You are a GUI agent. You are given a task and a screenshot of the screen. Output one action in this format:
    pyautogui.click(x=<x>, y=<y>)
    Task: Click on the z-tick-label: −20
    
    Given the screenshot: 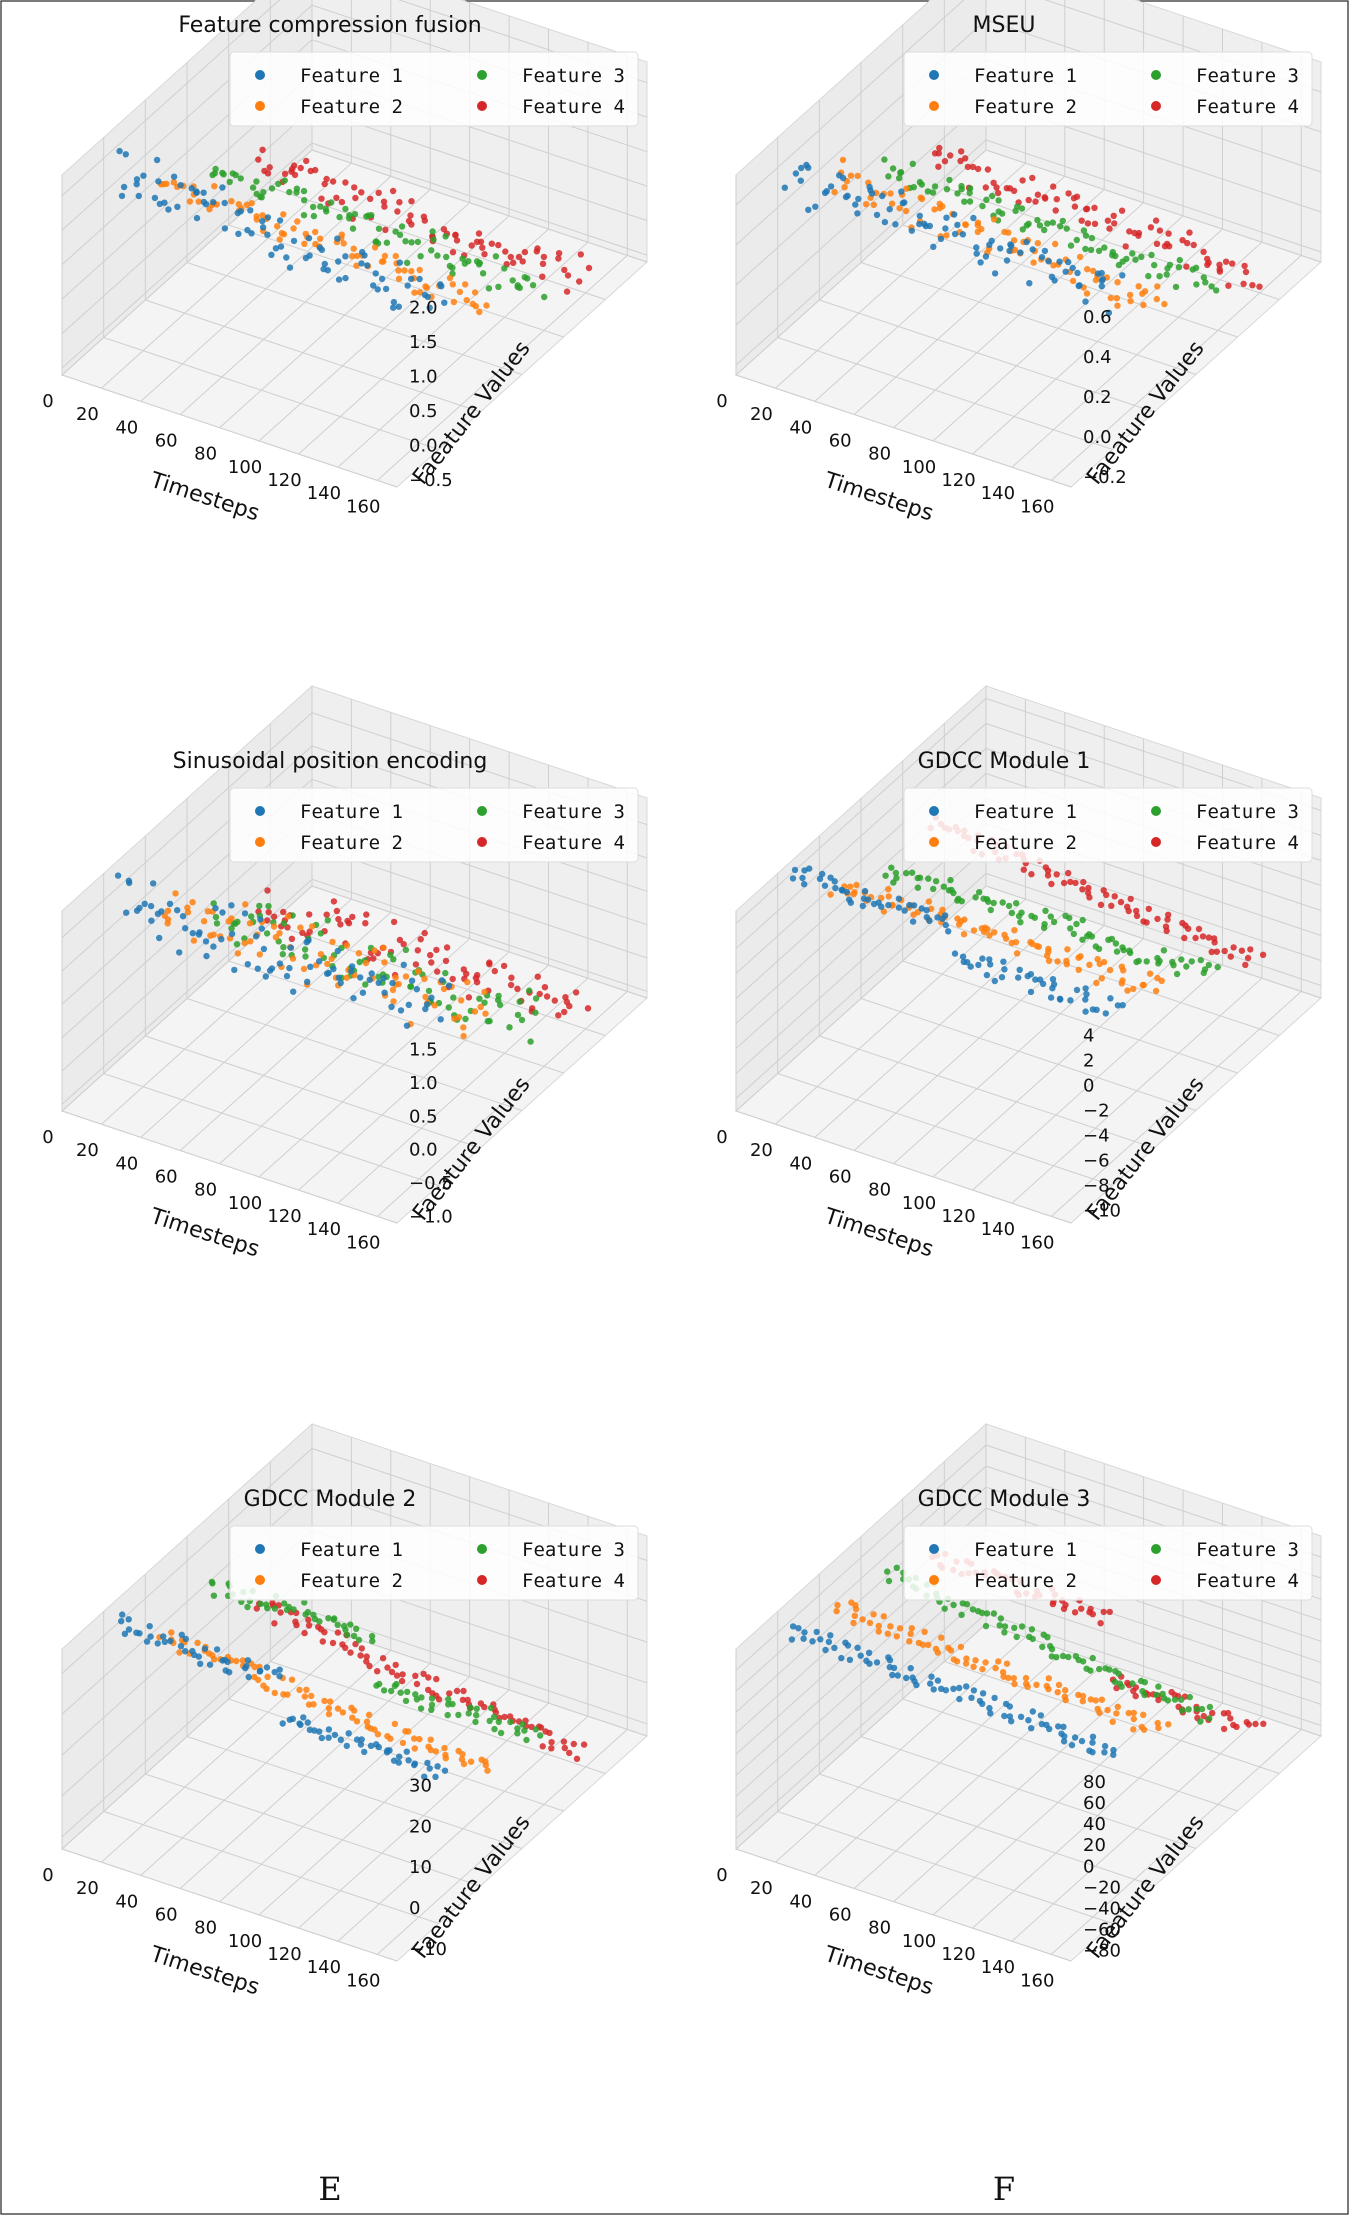 What is the action you would take?
    pyautogui.click(x=1102, y=1887)
    